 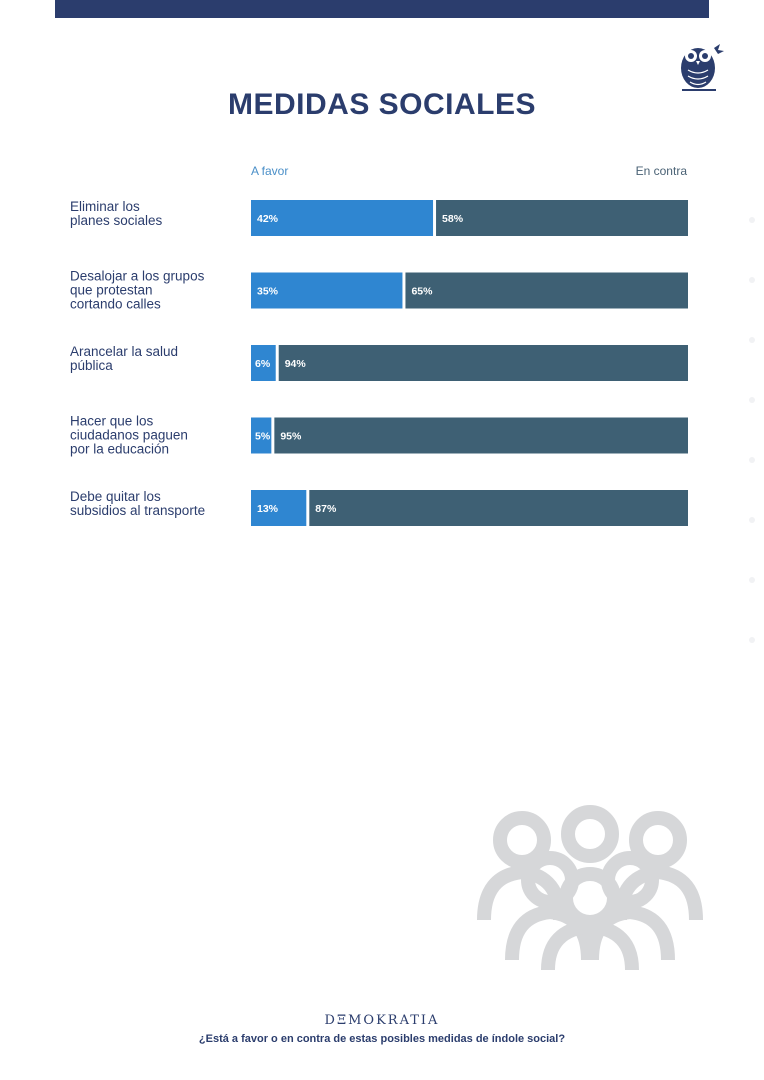 I want to click on category-label: Debe quitar los subsidios al transporte, so click(x=137, y=503).